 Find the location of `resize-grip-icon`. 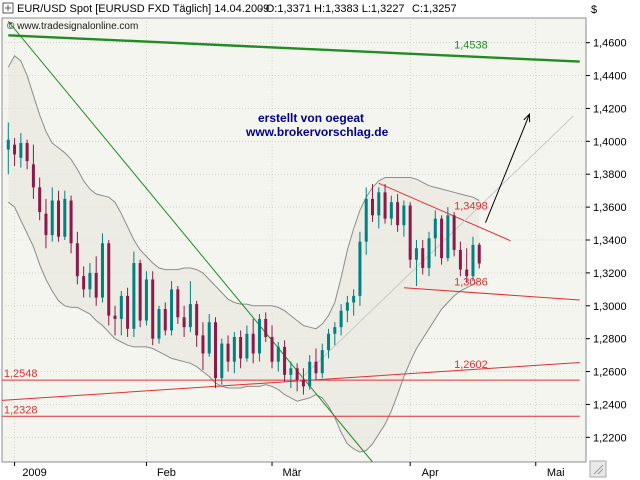

resize-grip-icon is located at coordinates (598, 469).